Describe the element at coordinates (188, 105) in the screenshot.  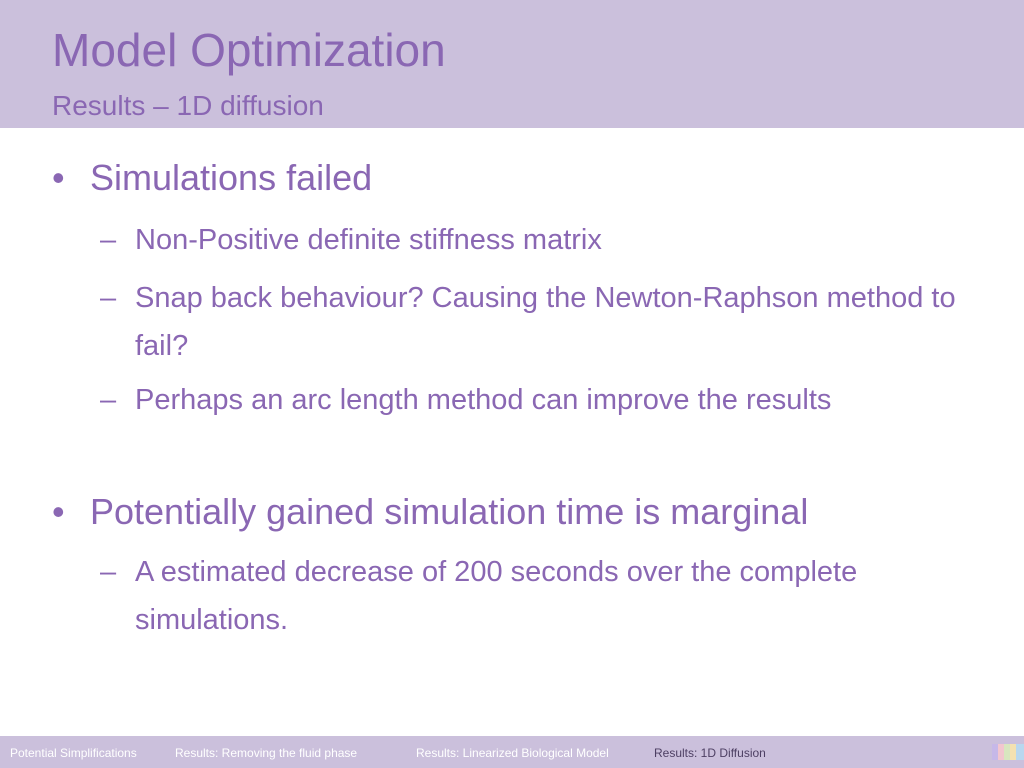
I see `slide-subtitle: Results – 1D diffusion` at that location.